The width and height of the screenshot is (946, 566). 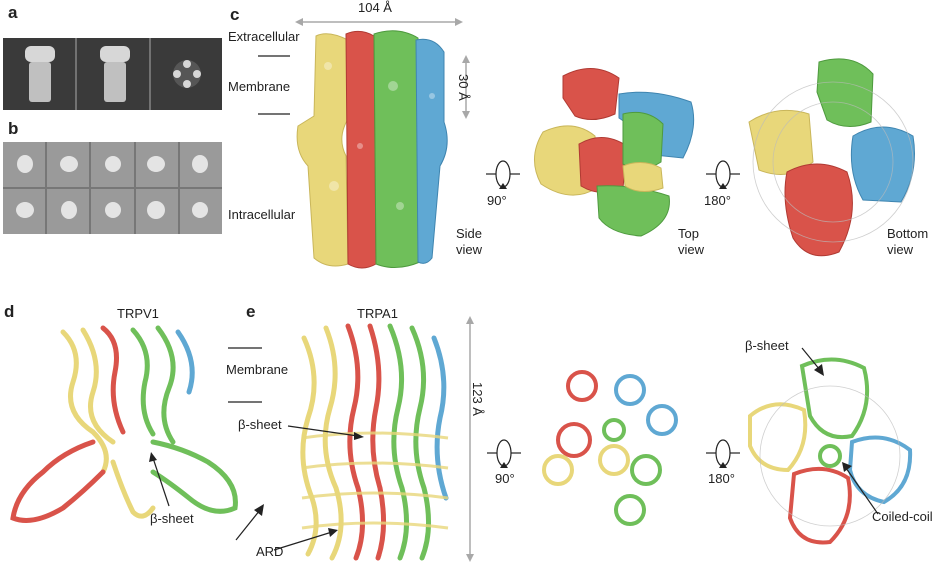 What do you see at coordinates (908, 241) in the screenshot?
I see `bottom-view-label: Bottom view` at bounding box center [908, 241].